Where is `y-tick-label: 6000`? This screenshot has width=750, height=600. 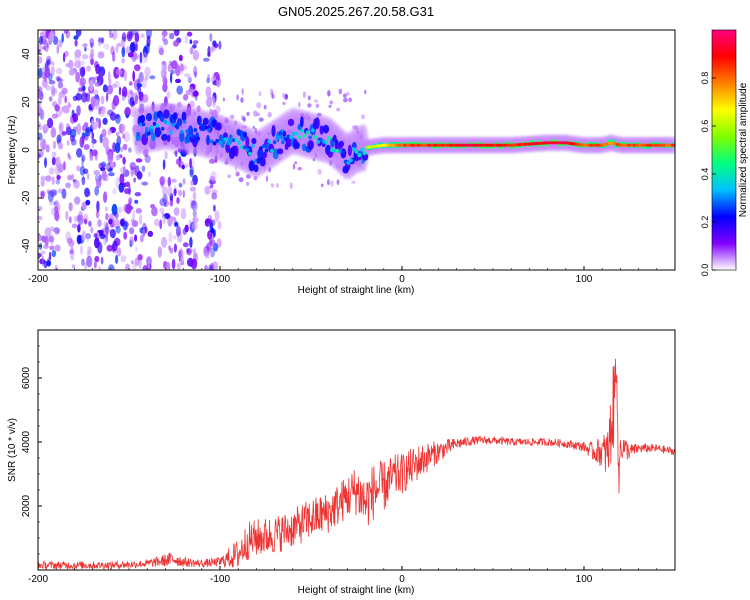 y-tick-label: 6000 is located at coordinates (26, 377).